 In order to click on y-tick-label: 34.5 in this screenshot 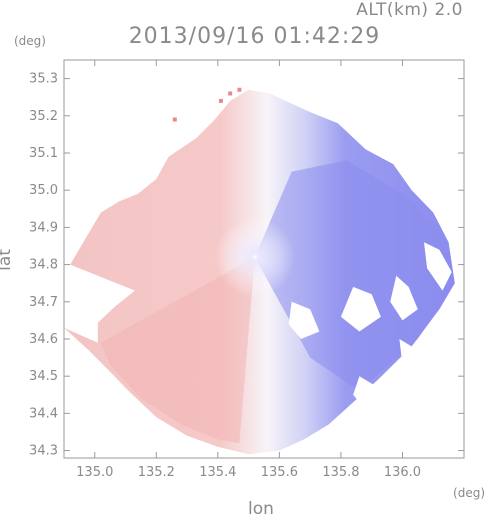, I will do `click(43, 376)`.